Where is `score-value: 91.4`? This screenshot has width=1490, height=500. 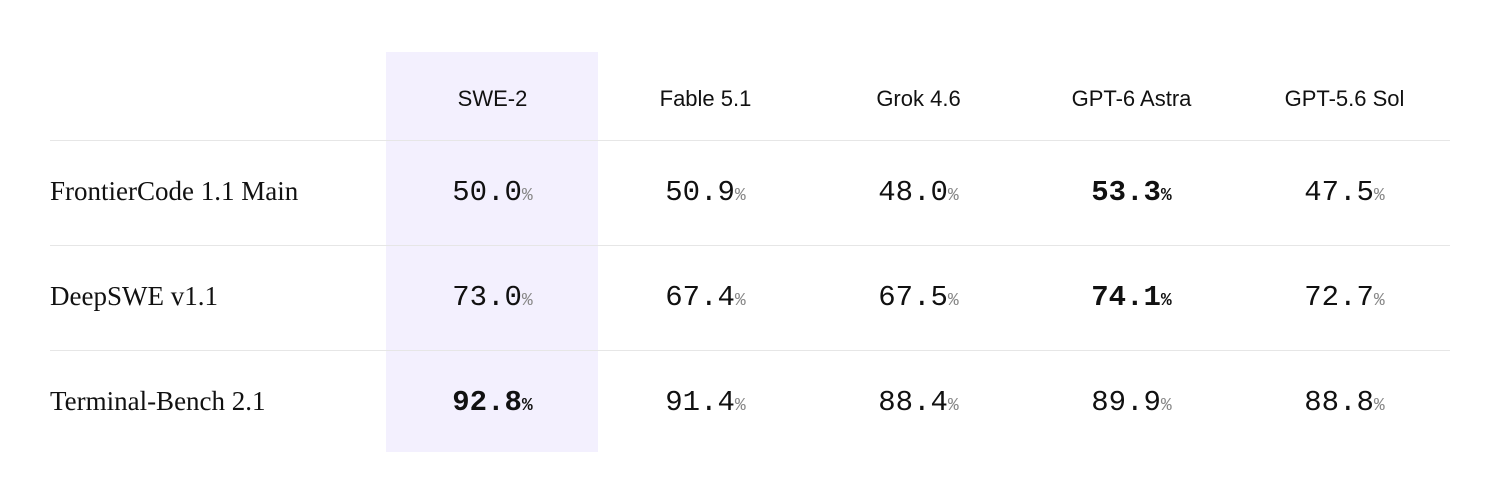 score-value: 91.4 is located at coordinates (700, 402).